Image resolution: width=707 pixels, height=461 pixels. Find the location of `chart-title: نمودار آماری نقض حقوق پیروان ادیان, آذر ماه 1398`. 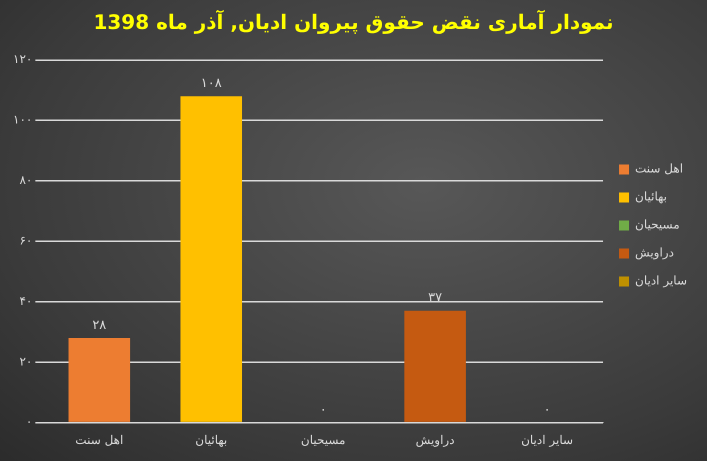

chart-title: نمودار آماری نقض حقوق پیروان ادیان, آذر ماه 1398 is located at coordinates (353, 21).